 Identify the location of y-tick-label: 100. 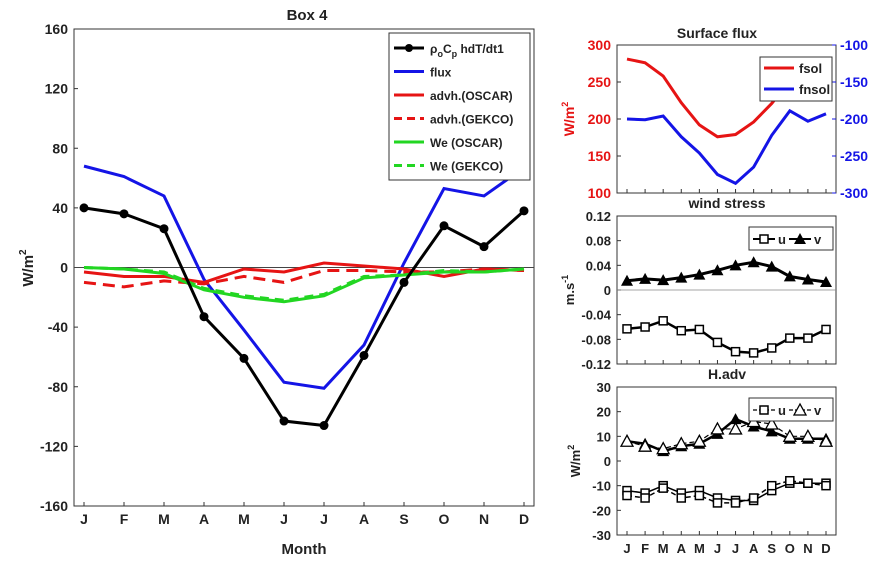
(600, 193).